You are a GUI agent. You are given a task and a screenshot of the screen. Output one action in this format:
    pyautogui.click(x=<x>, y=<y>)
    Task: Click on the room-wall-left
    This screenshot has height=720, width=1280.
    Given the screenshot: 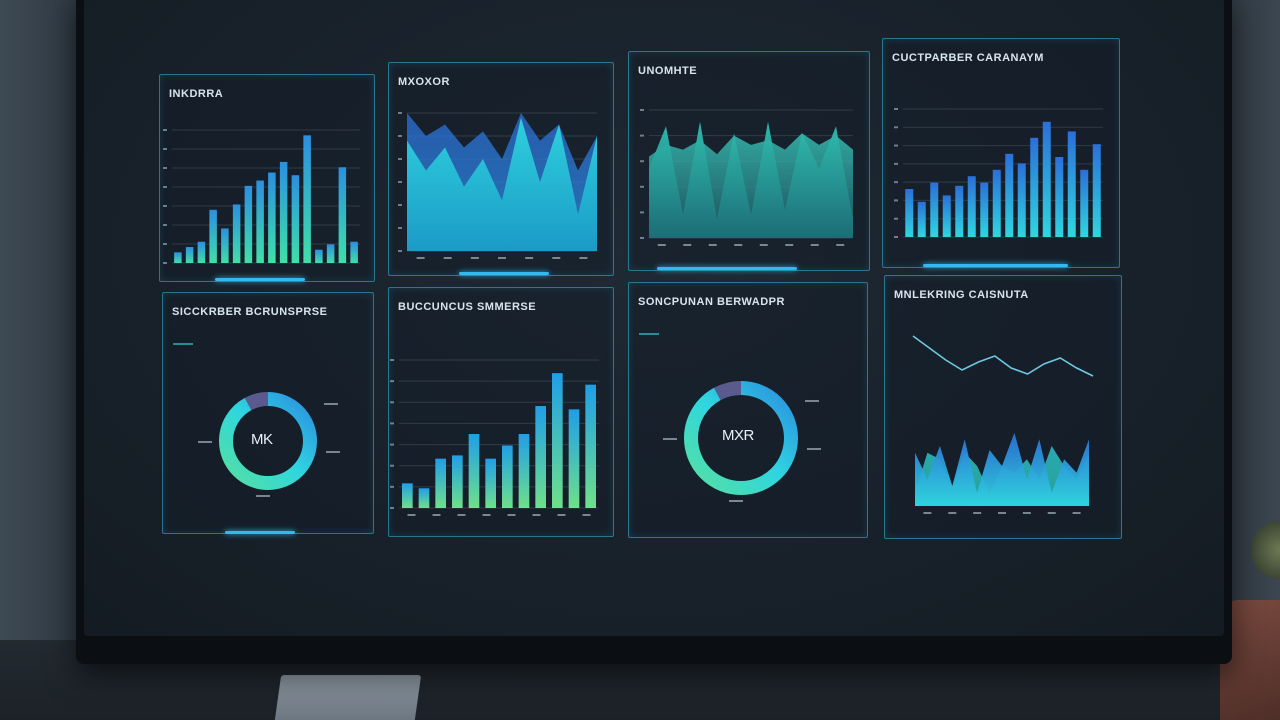 What is the action you would take?
    pyautogui.click(x=45, y=360)
    